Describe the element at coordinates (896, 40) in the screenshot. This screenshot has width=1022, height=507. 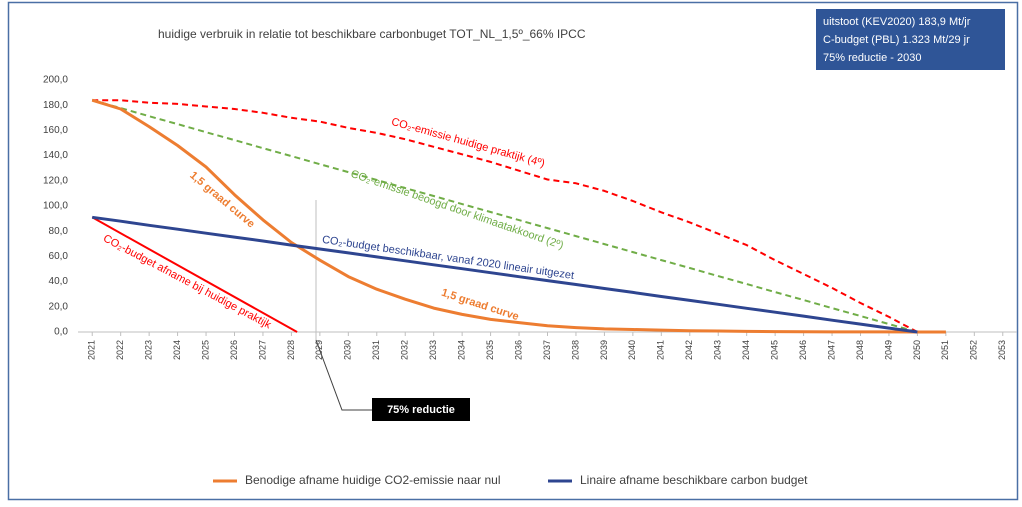
I see `info-text: C-budget (PBL) 1.323 Mt/29 jr` at that location.